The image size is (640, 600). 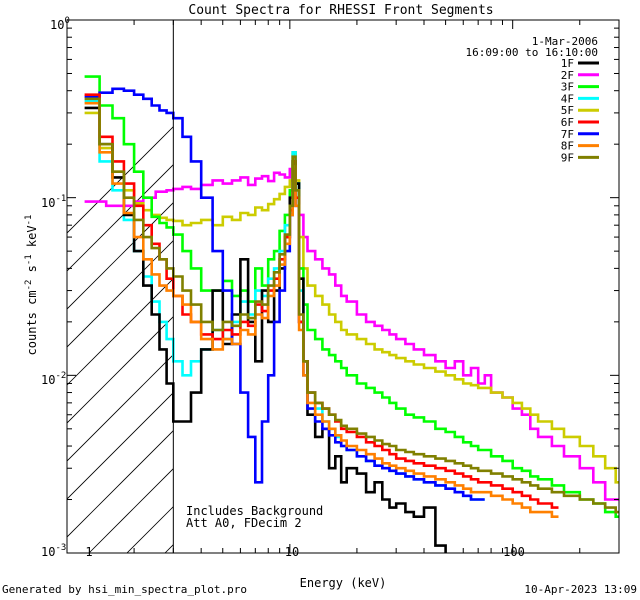 I want to click on x-axis-label: Energy (keV), so click(x=343, y=583).